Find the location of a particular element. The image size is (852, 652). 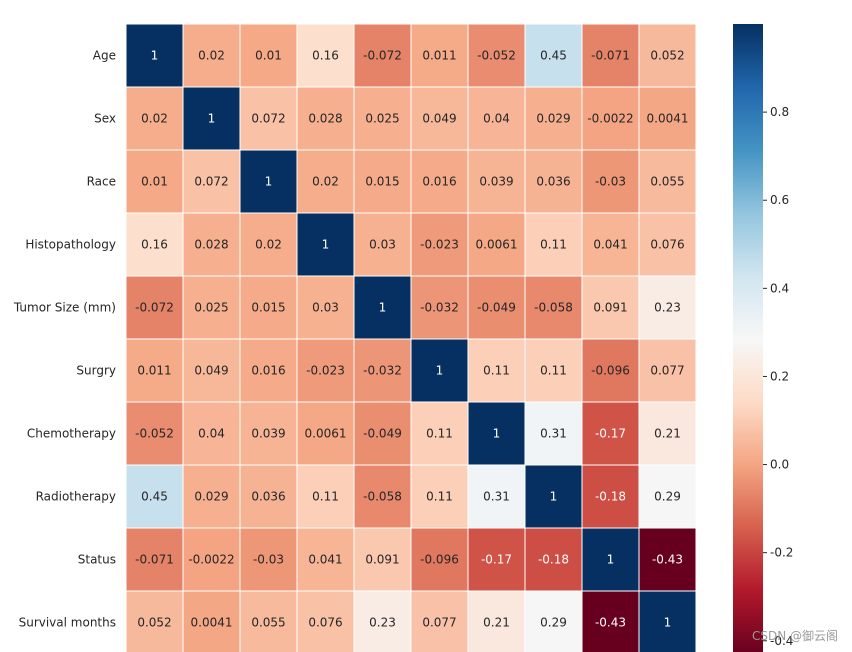

cell-value-label: 0.31 is located at coordinates (553, 434).